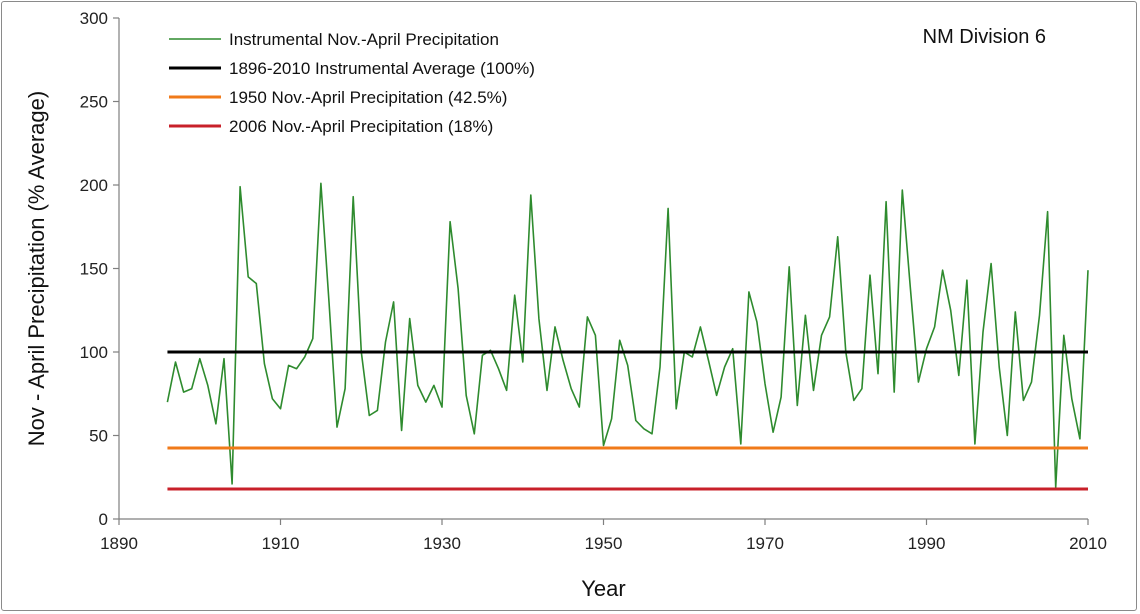 The image size is (1140, 614). Describe the element at coordinates (361, 126) in the screenshot. I see `legend-entry: 2006 Nov.-April Precipitation (18%)` at that location.